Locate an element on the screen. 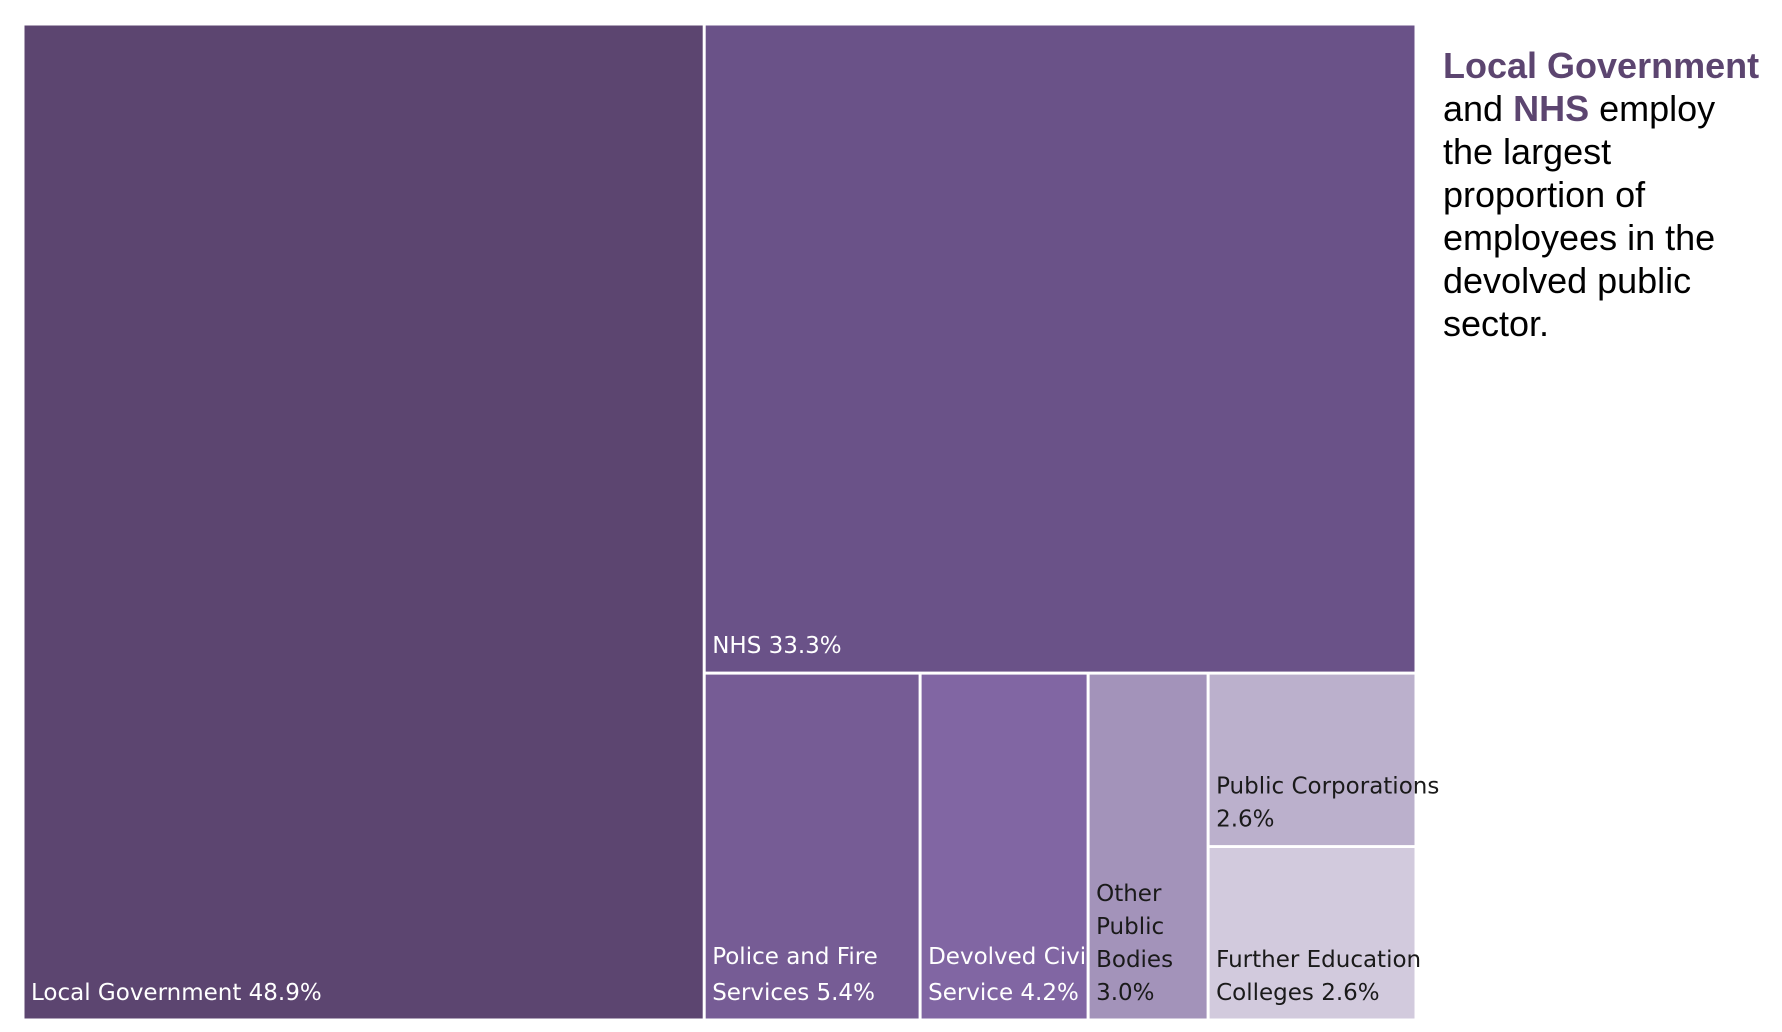  treemap-cell-public-corporations: Public Corporations 2.6% is located at coordinates (1324, 760).